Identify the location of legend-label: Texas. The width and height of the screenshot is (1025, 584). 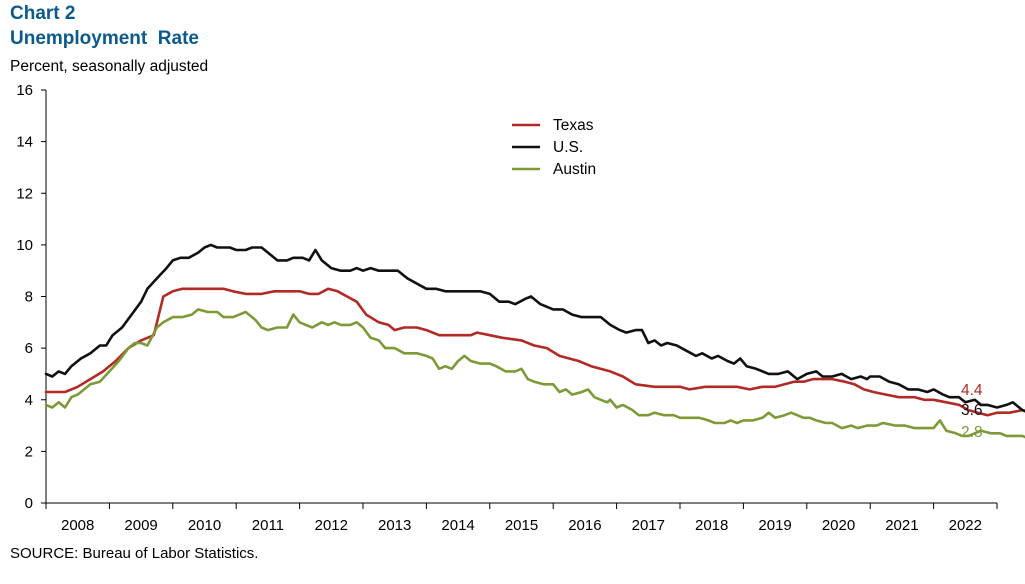
(573, 125).